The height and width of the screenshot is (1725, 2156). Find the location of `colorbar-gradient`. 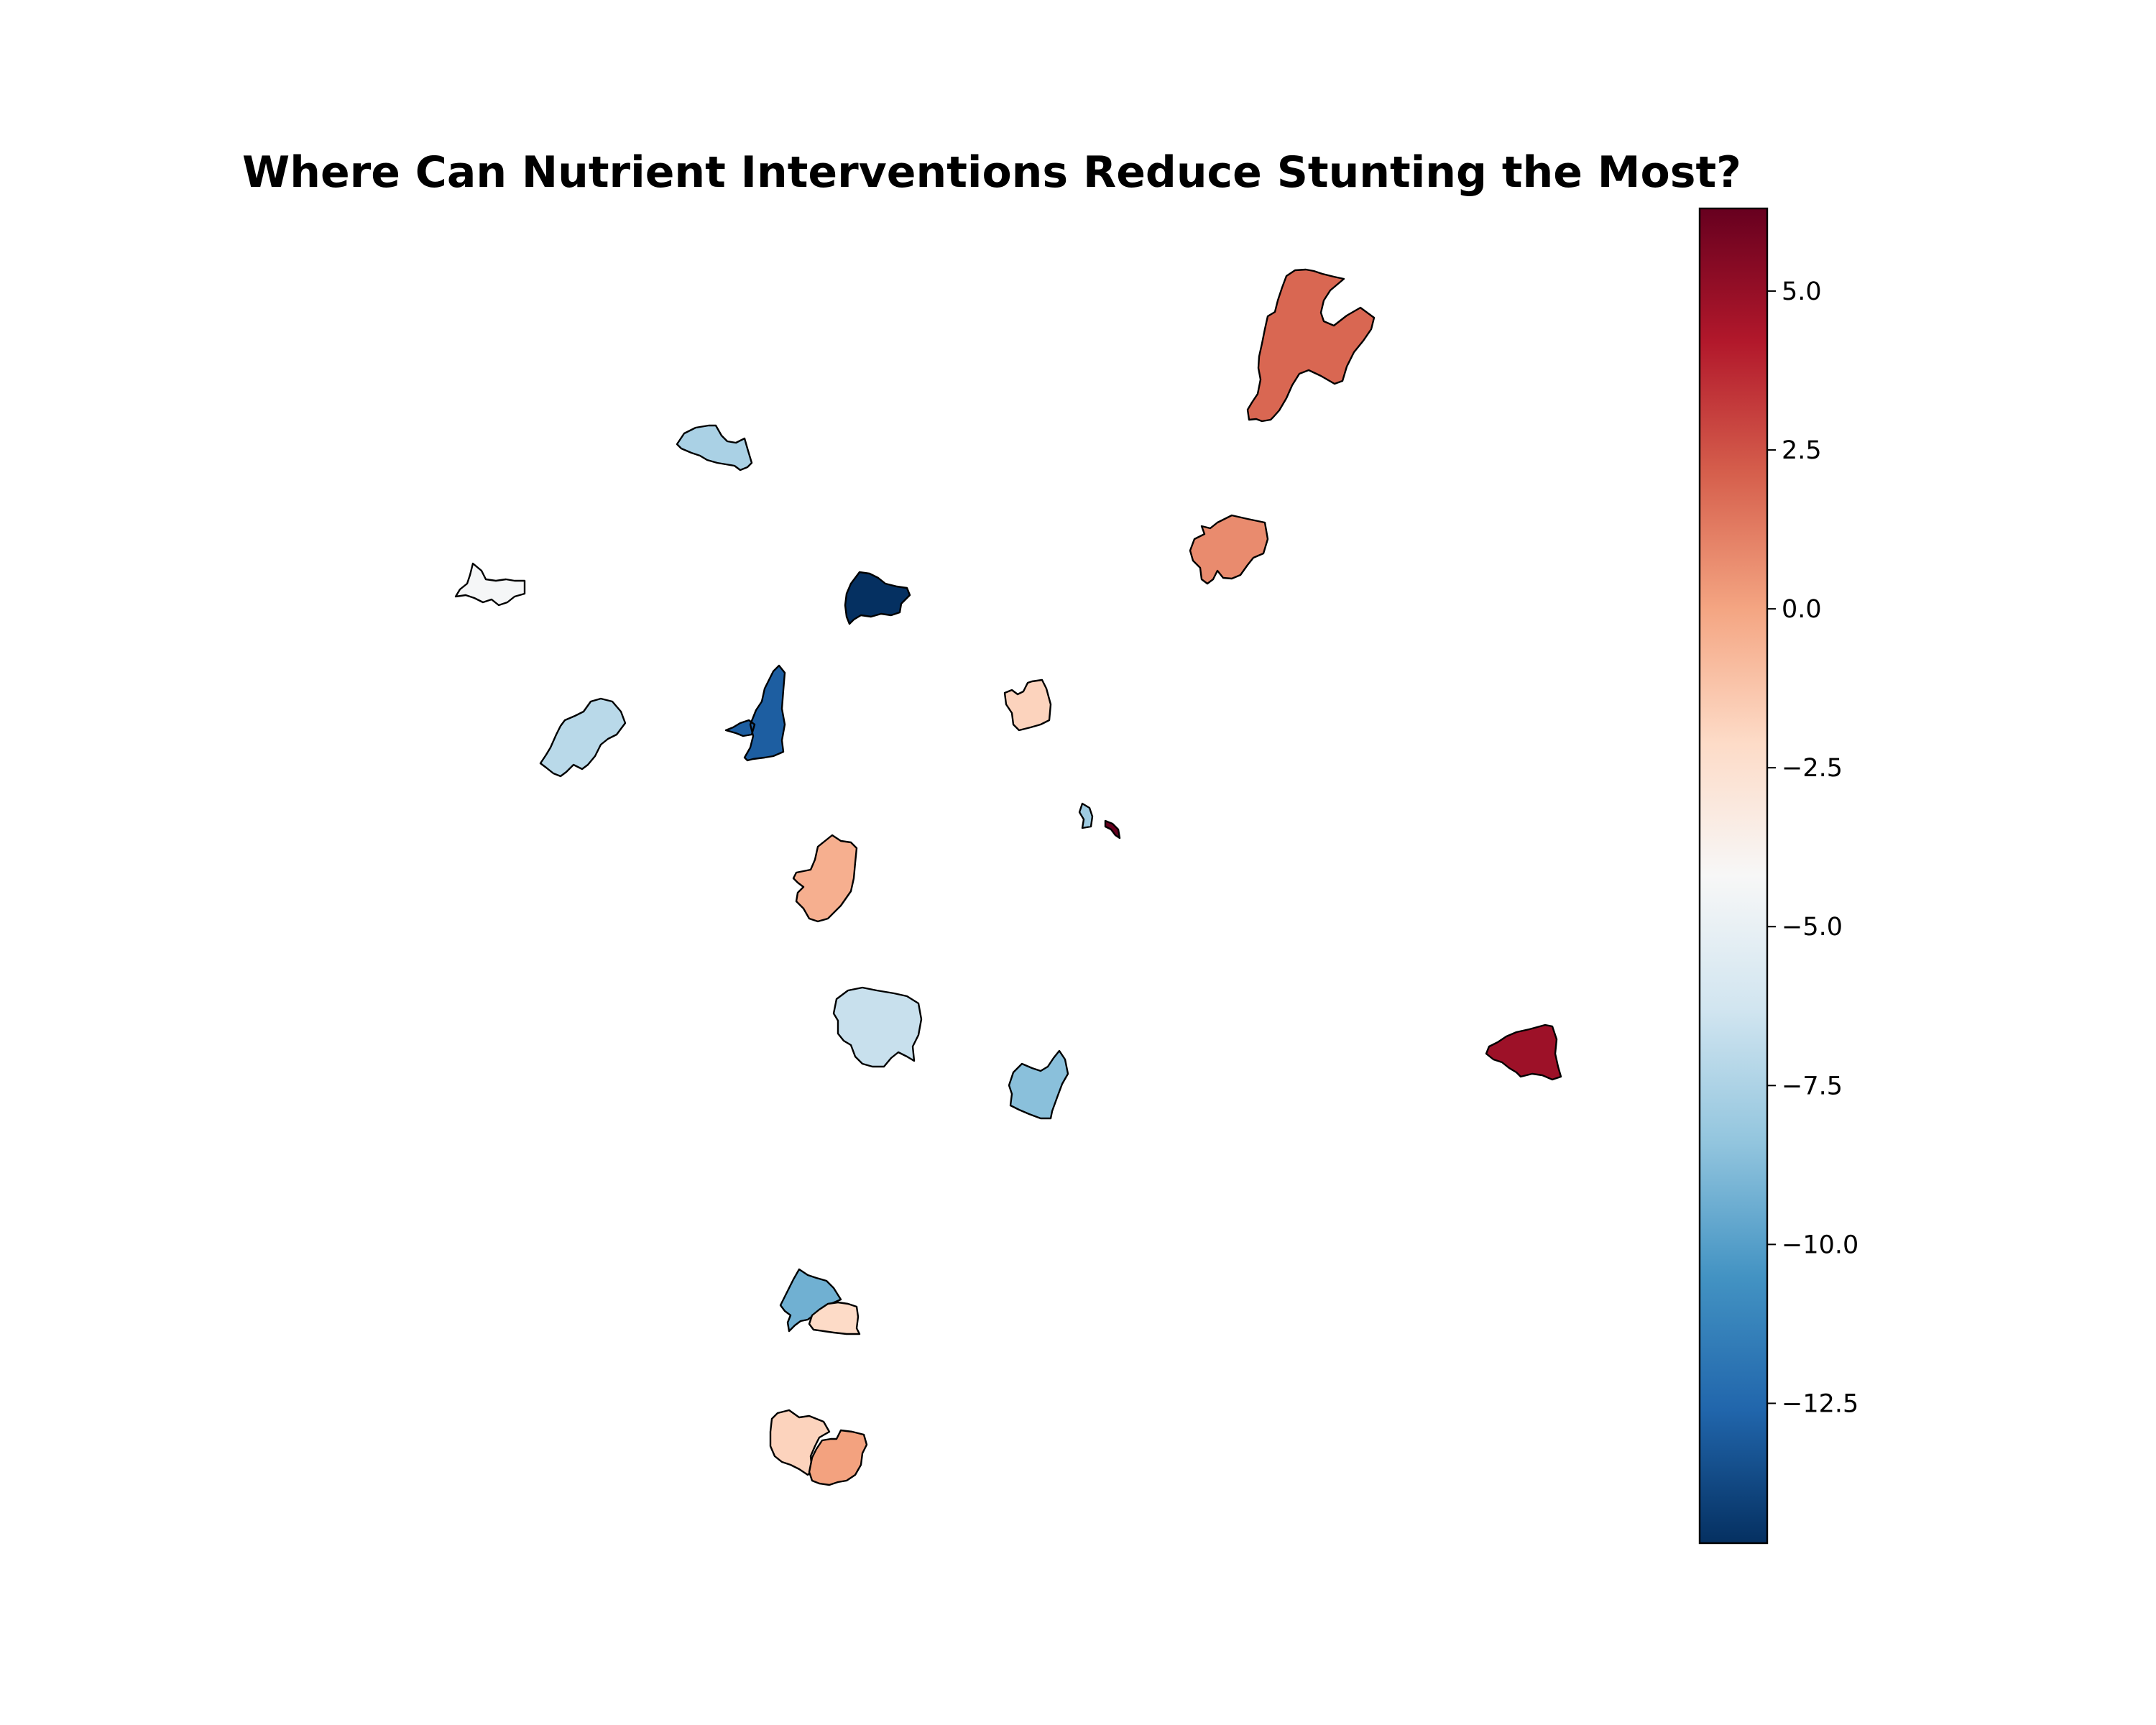

colorbar-gradient is located at coordinates (1733, 876).